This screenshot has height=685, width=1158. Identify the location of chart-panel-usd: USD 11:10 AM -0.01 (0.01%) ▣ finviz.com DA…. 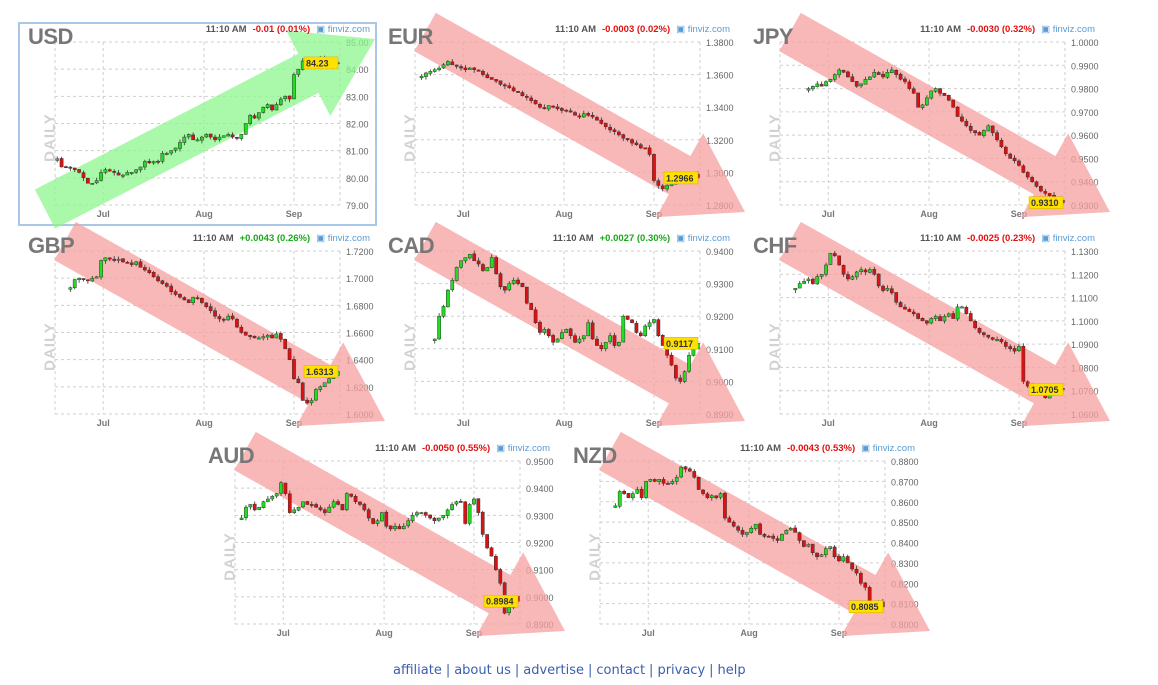
(197, 125).